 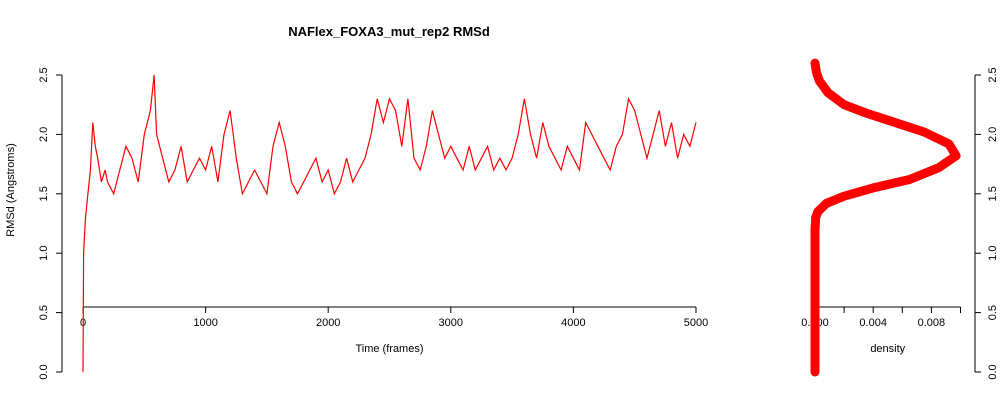 What do you see at coordinates (932, 323) in the screenshot?
I see `density-x-tick-label: 0.008` at bounding box center [932, 323].